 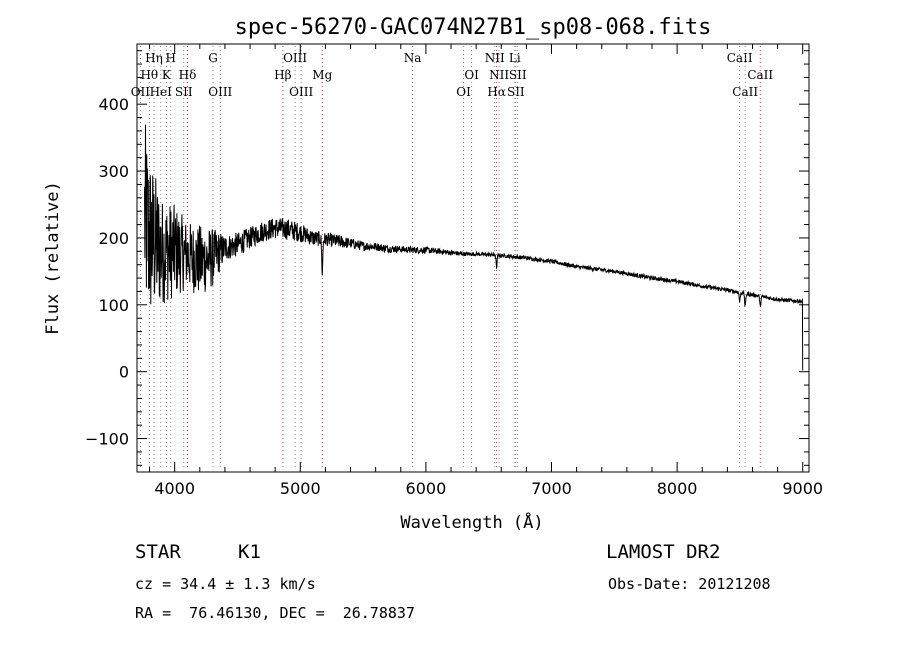 I want to click on y-tick-label: 400, so click(x=113, y=104).